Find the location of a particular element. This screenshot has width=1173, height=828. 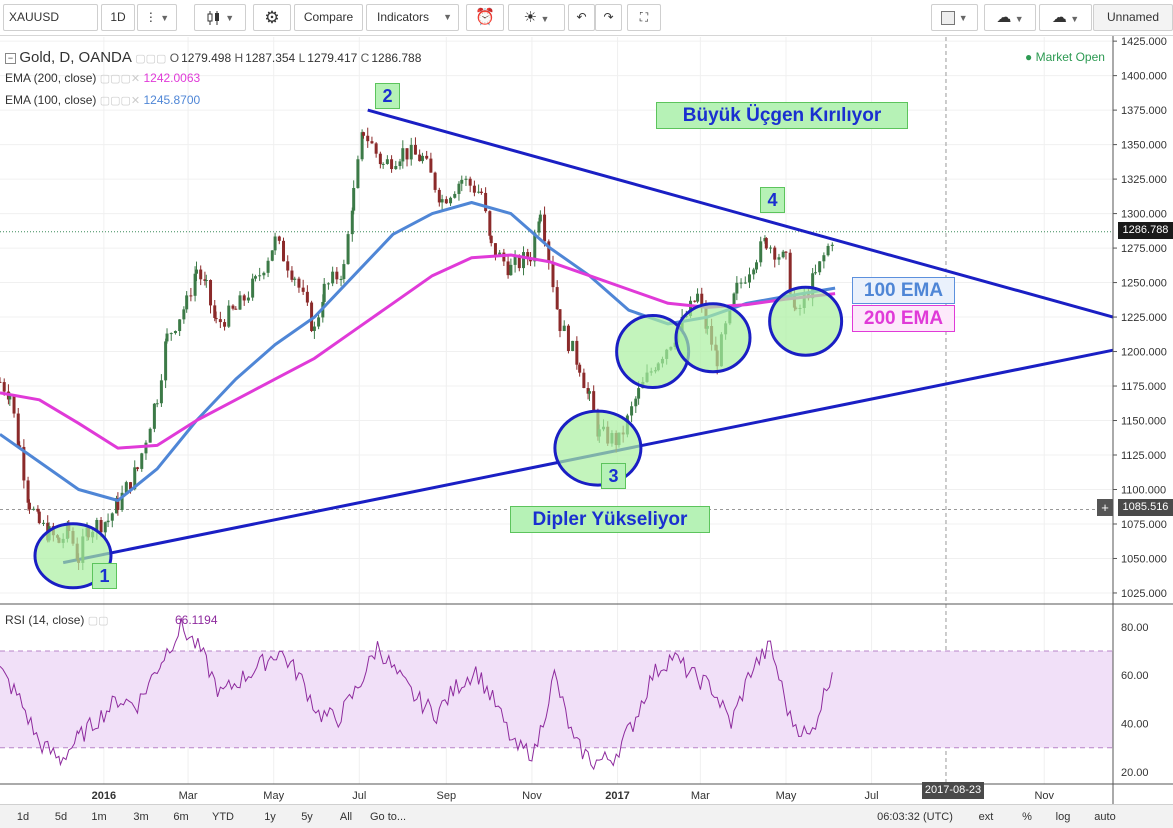

interval-button: 1D is located at coordinates (118, 17).